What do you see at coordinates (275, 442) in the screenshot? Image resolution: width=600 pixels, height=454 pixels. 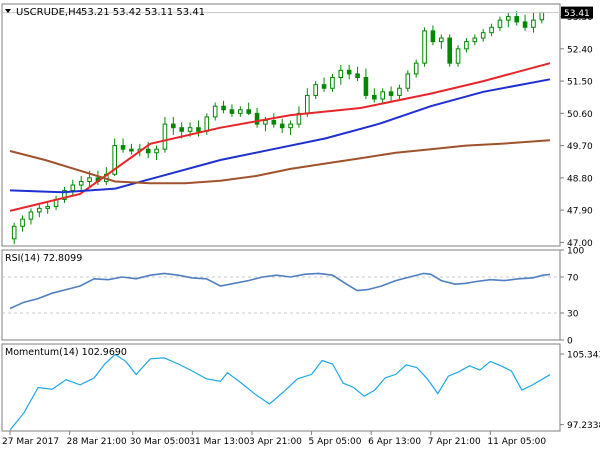 I see `x-tick-label: 3 Apr 21:00` at bounding box center [275, 442].